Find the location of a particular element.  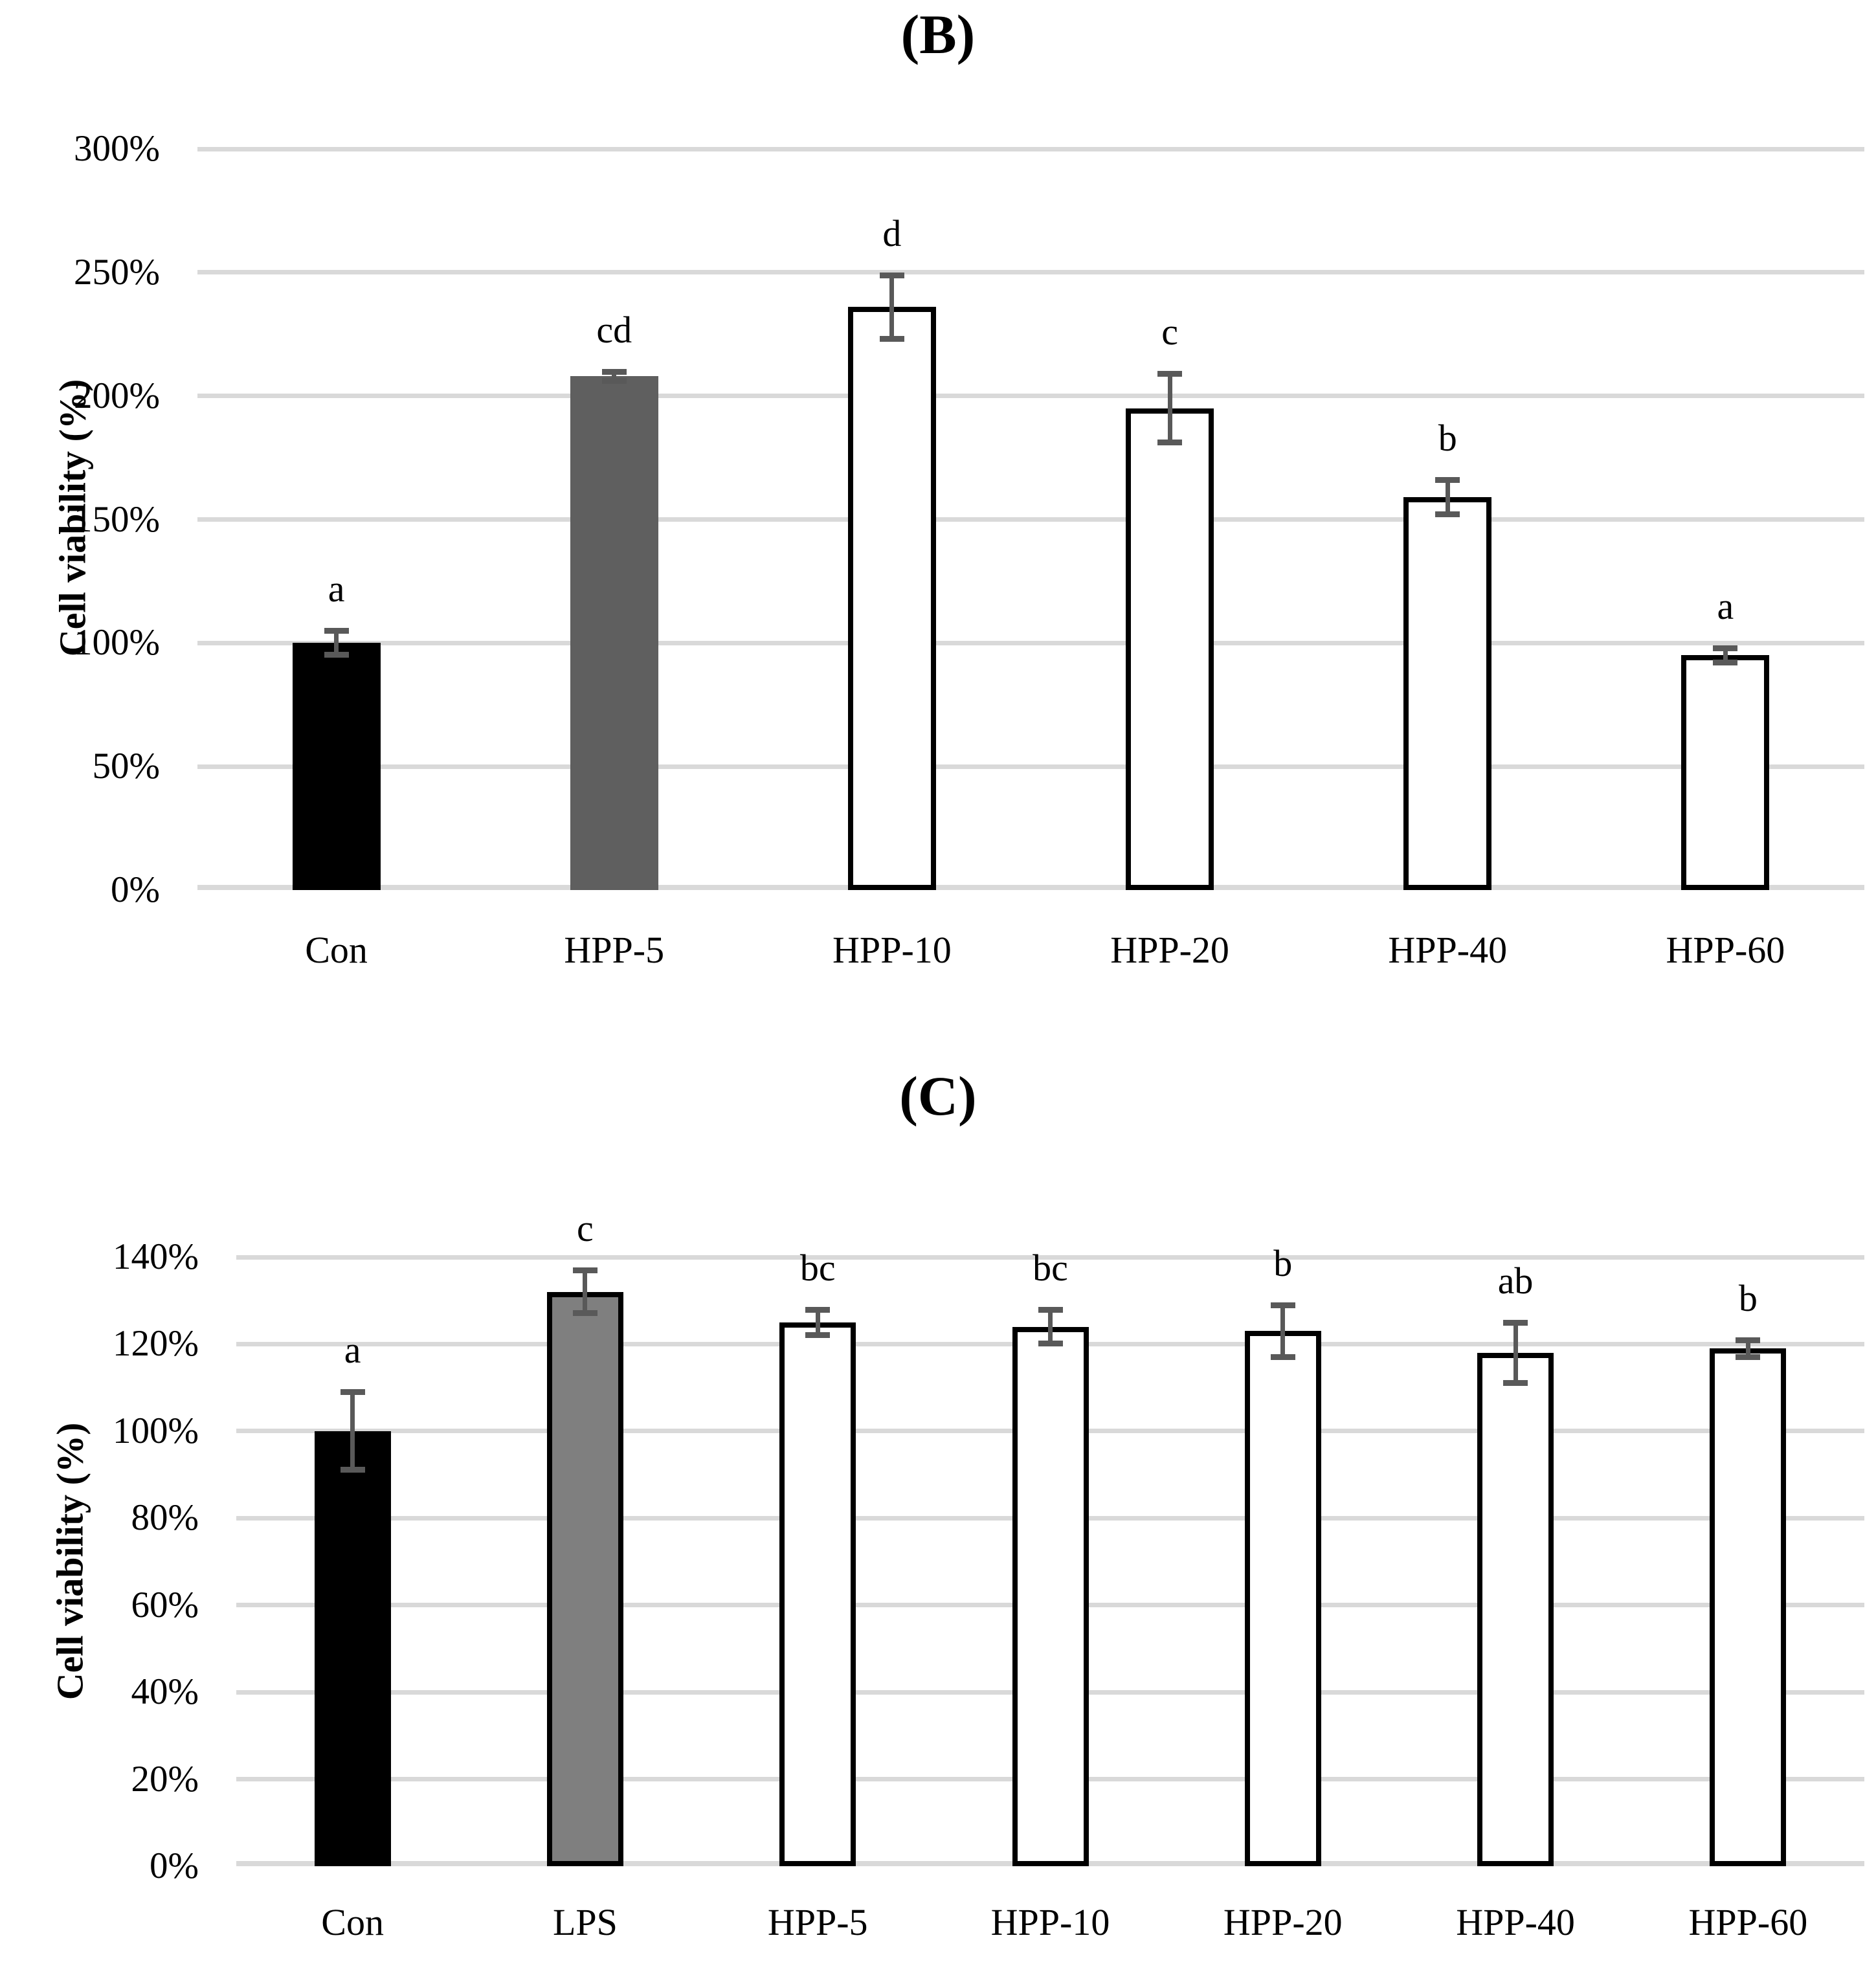

ytick-C-100: 100% is located at coordinates (156, 1430).